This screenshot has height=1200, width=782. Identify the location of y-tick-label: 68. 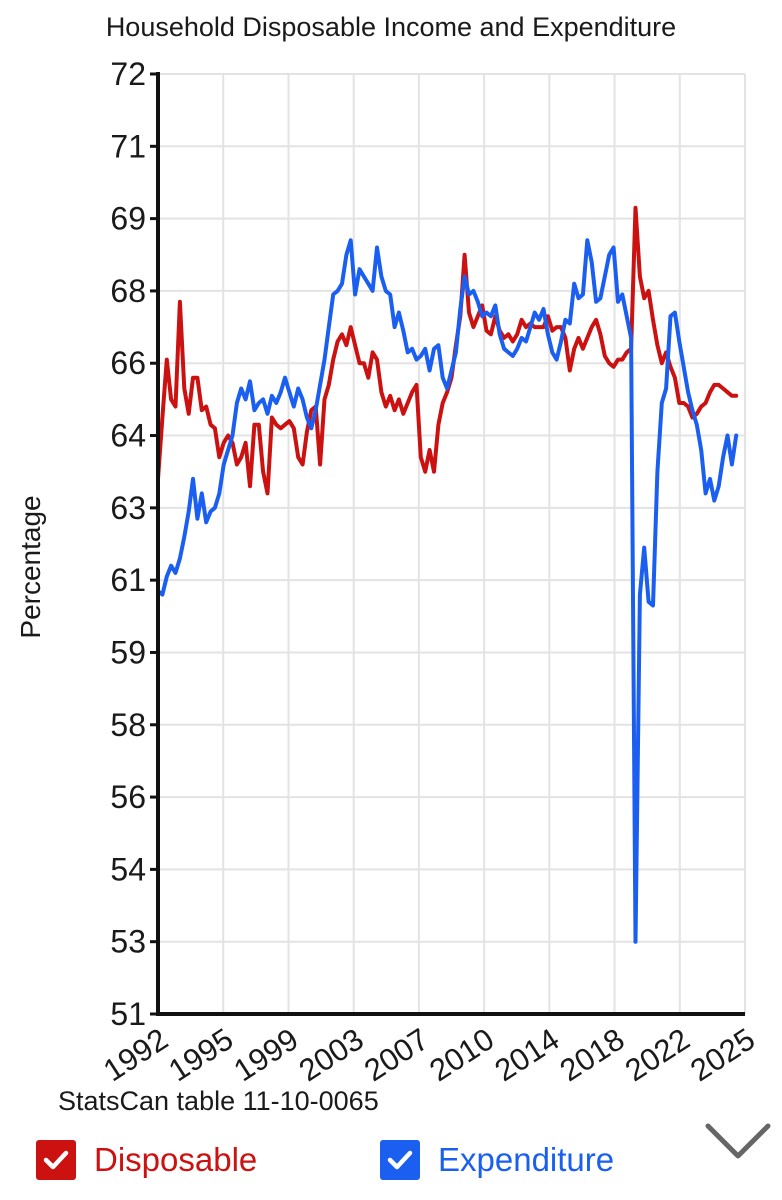
(128, 291).